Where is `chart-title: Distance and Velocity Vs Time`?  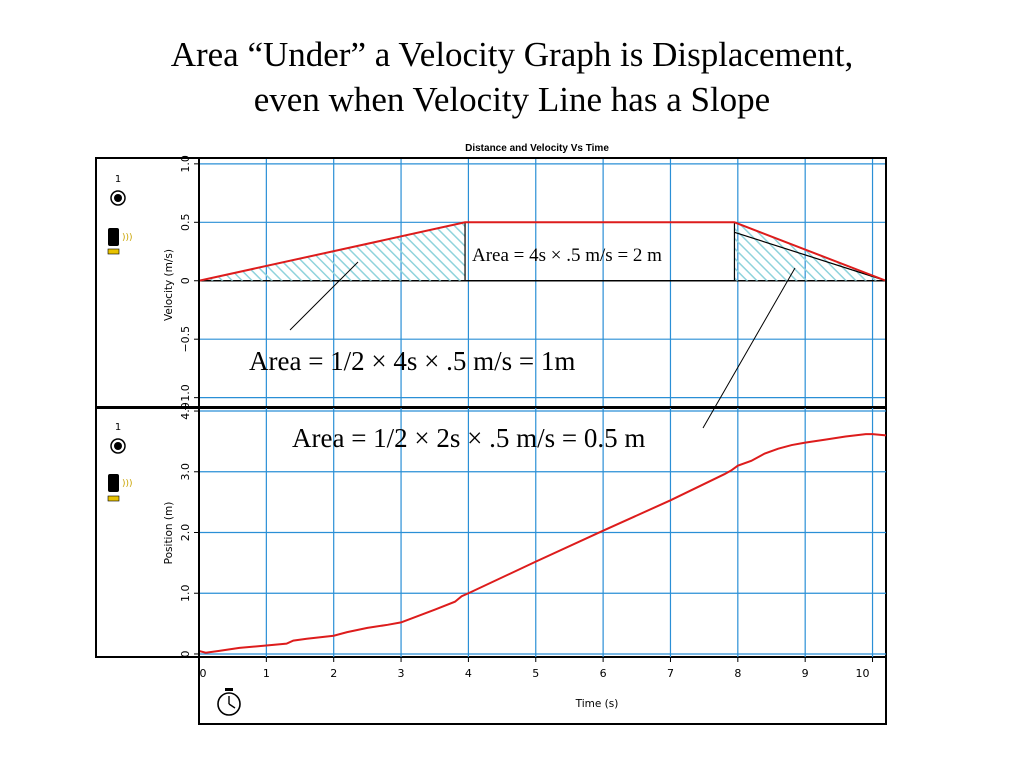
chart-title: Distance and Velocity Vs Time is located at coordinates (537, 148).